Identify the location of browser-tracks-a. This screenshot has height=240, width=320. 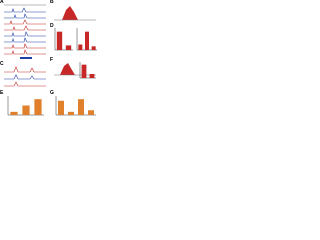
(25, 31).